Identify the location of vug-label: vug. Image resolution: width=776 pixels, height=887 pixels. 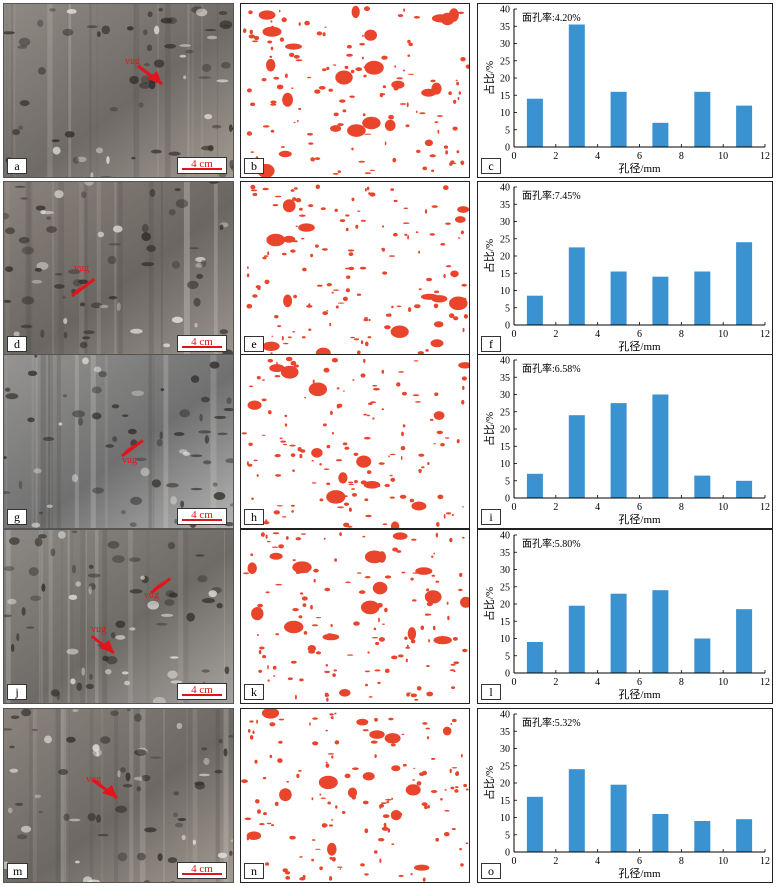
(81, 268).